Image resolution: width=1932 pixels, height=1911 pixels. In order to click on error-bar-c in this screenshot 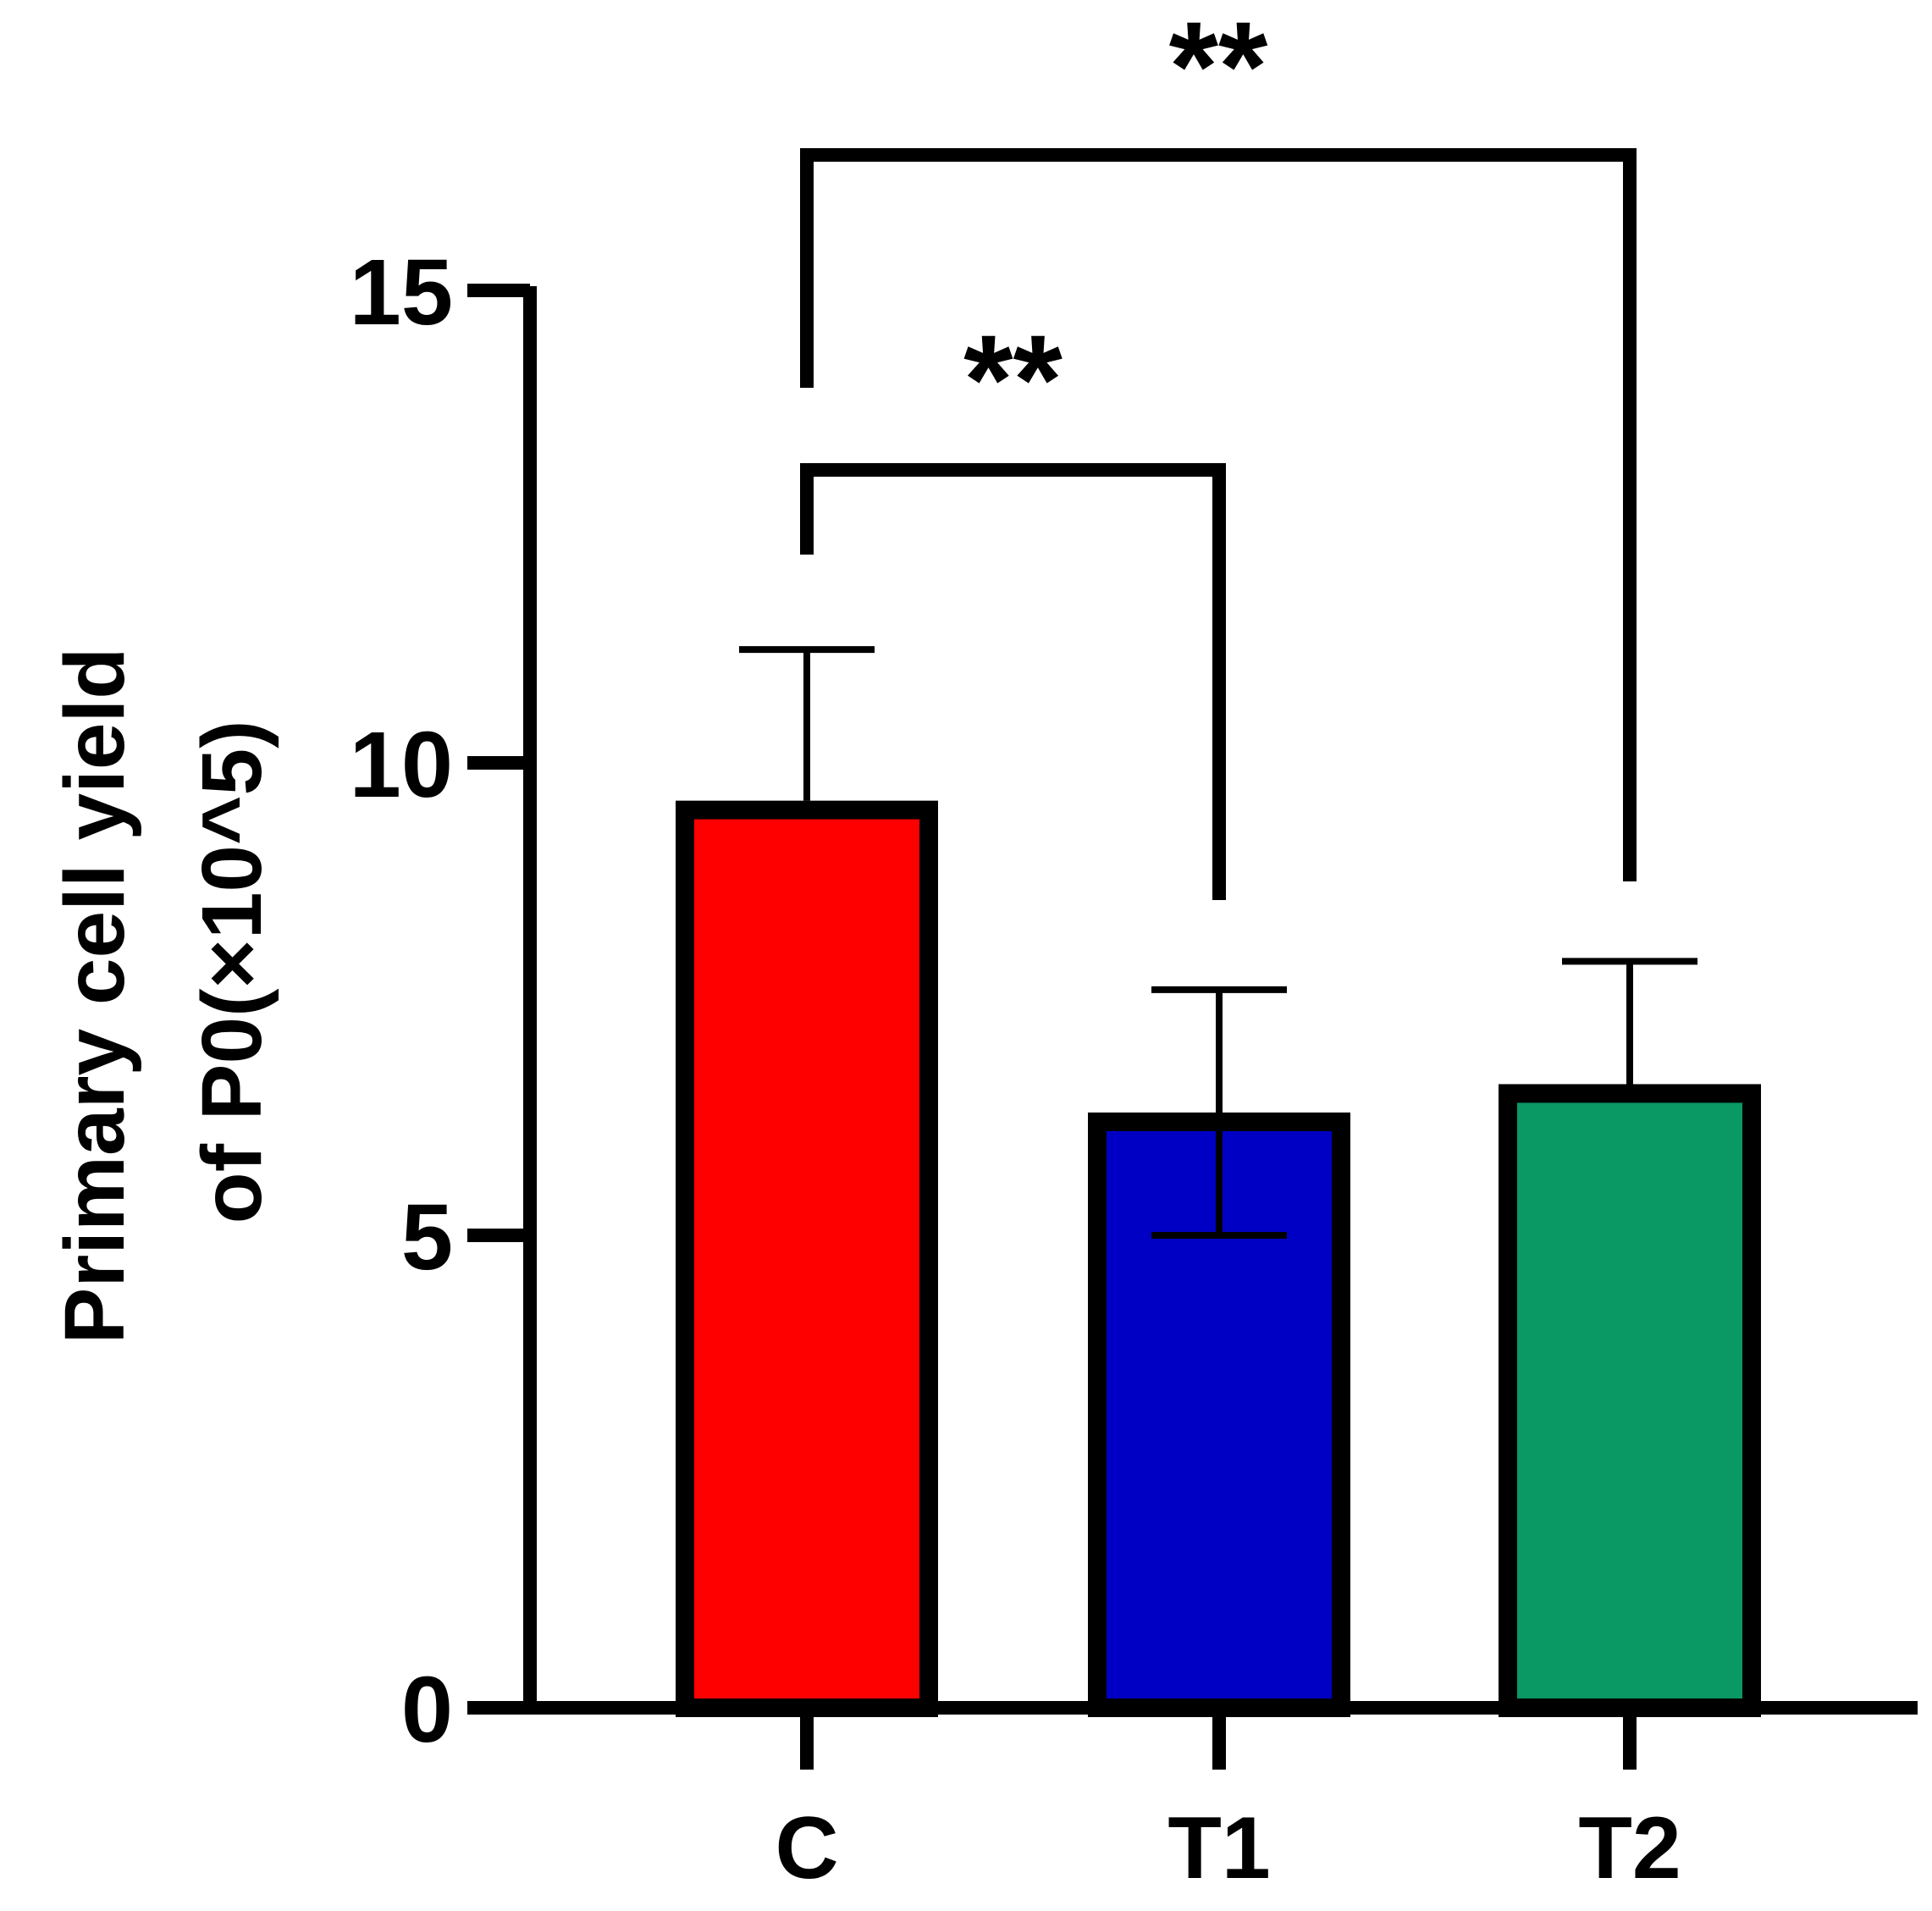, I will do `click(807, 723)`.